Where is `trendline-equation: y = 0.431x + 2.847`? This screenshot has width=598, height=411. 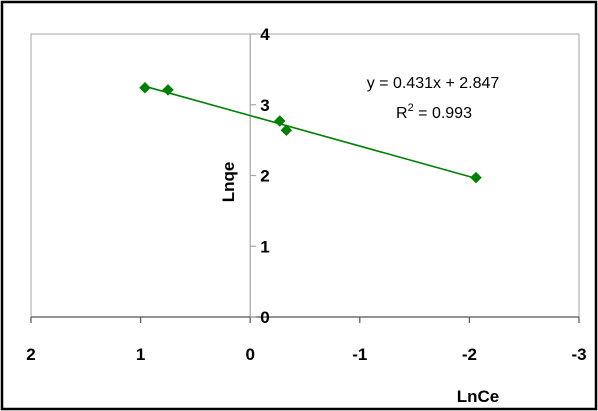 trendline-equation: y = 0.431x + 2.847 is located at coordinates (433, 83).